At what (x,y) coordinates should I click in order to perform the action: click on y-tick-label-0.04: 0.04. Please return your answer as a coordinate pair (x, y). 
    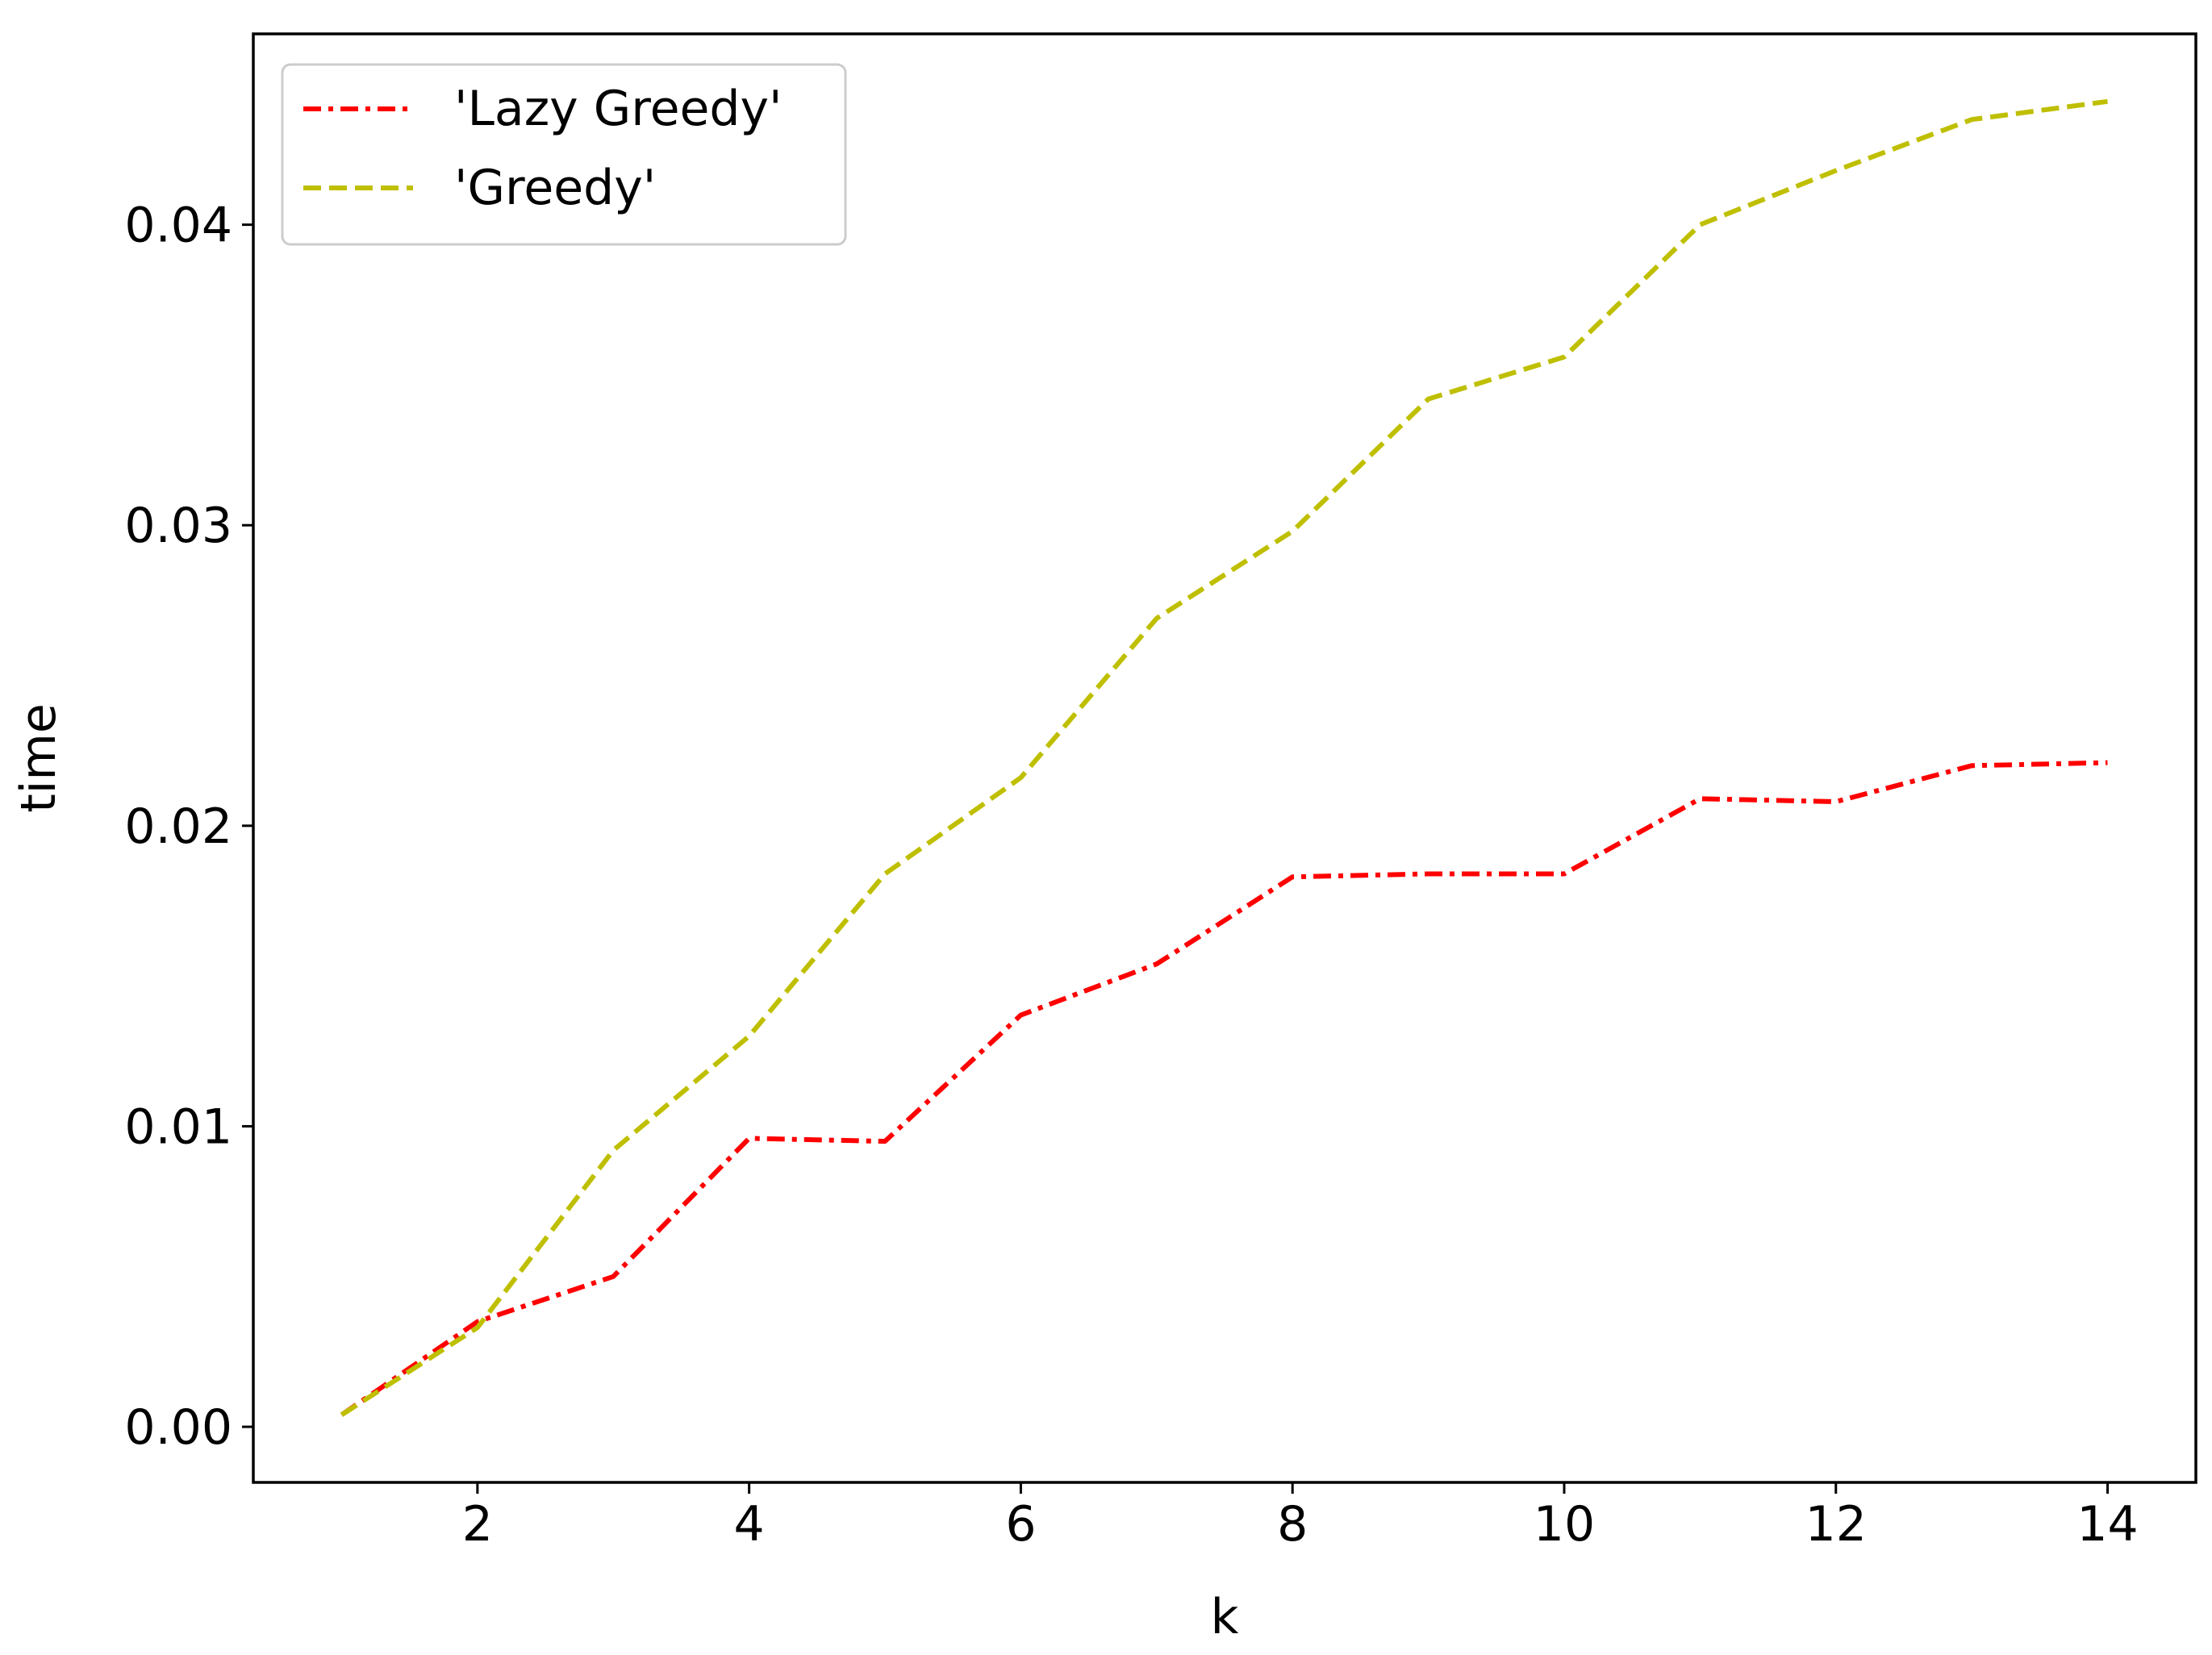
    Looking at the image, I should click on (178, 226).